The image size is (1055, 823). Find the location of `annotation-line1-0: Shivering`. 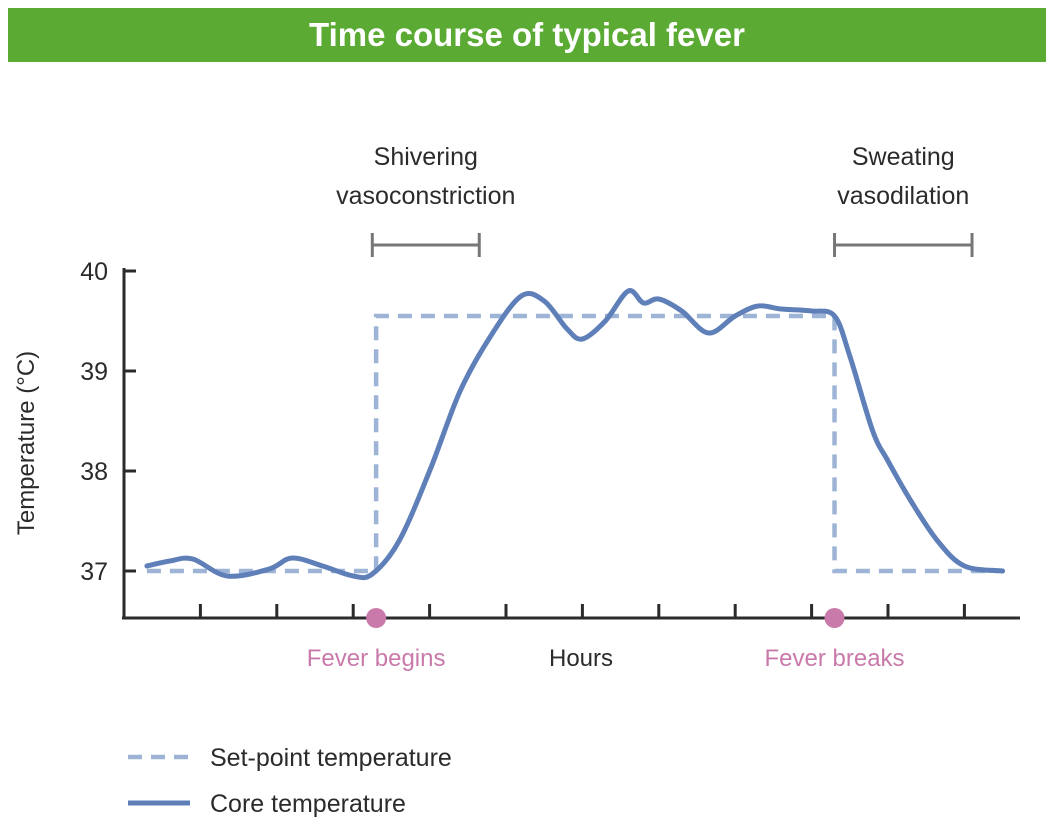

annotation-line1-0: Shivering is located at coordinates (426, 157).